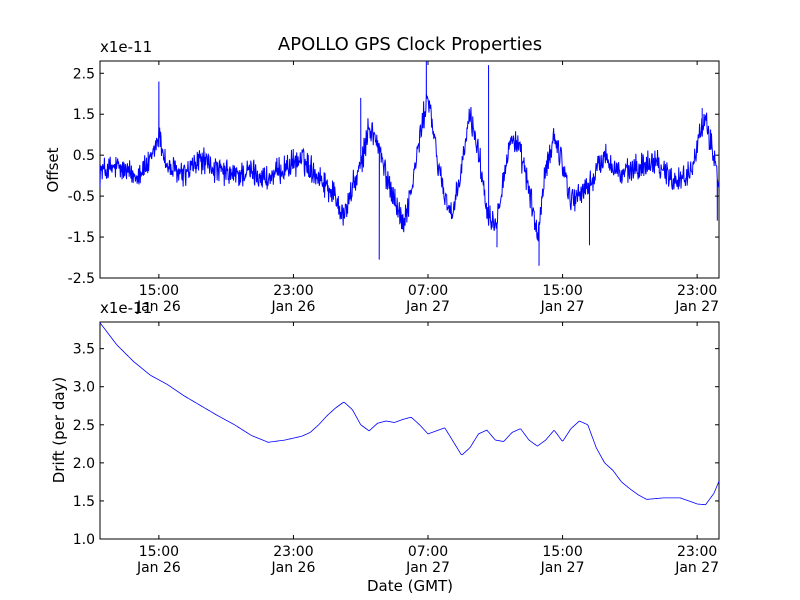 The height and width of the screenshot is (600, 800). Describe the element at coordinates (410, 586) in the screenshot. I see `x-axis-label: Date (GMT)` at that location.